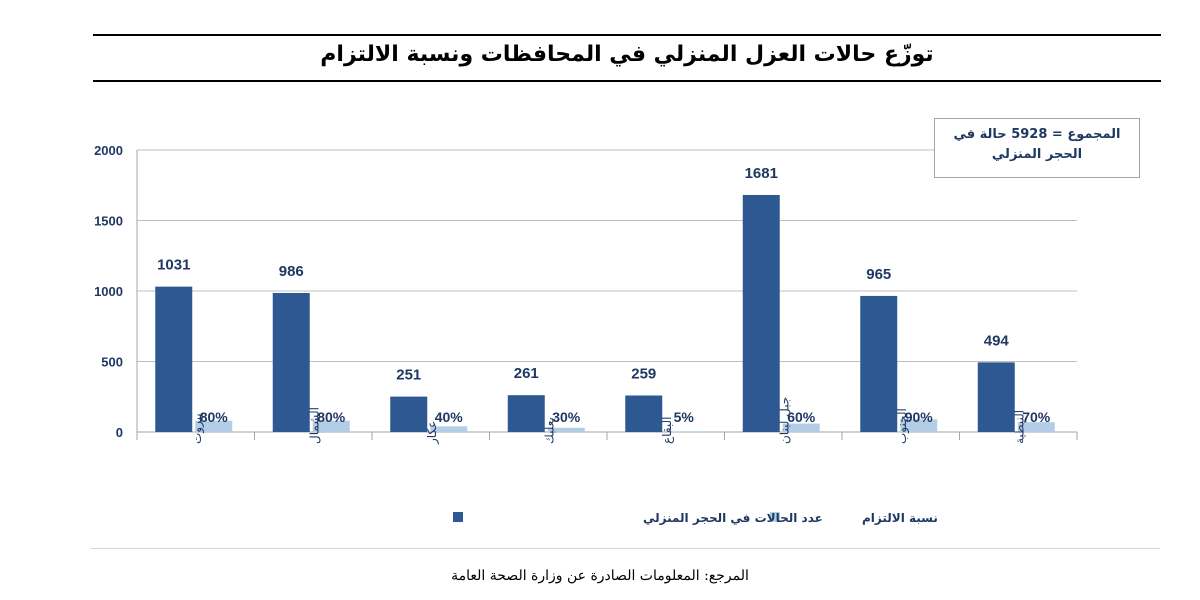 The width and height of the screenshot is (1200, 600). Describe the element at coordinates (432, 433) in the screenshot. I see `category-label: عكار` at that location.